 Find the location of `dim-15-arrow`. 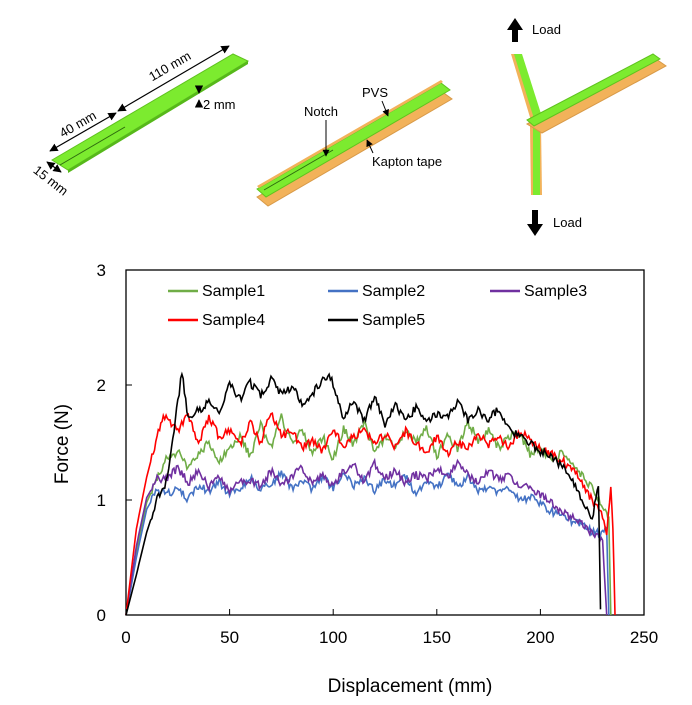

dim-15-arrow is located at coordinates (54, 167).